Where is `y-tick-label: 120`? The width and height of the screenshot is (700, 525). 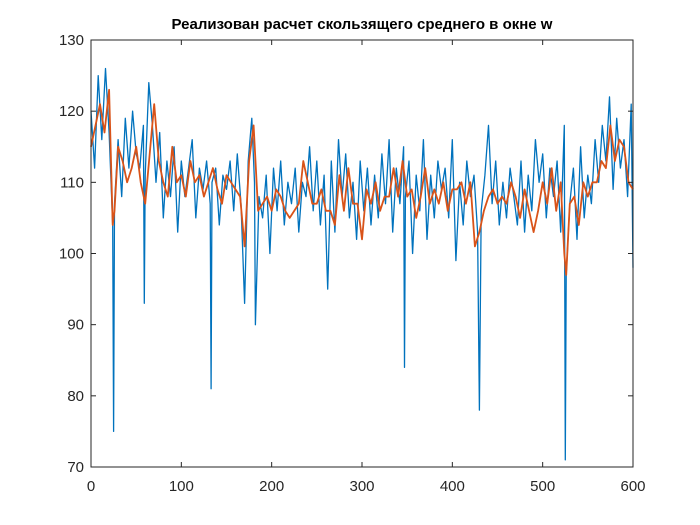 y-tick-label: 120 is located at coordinates (71, 111).